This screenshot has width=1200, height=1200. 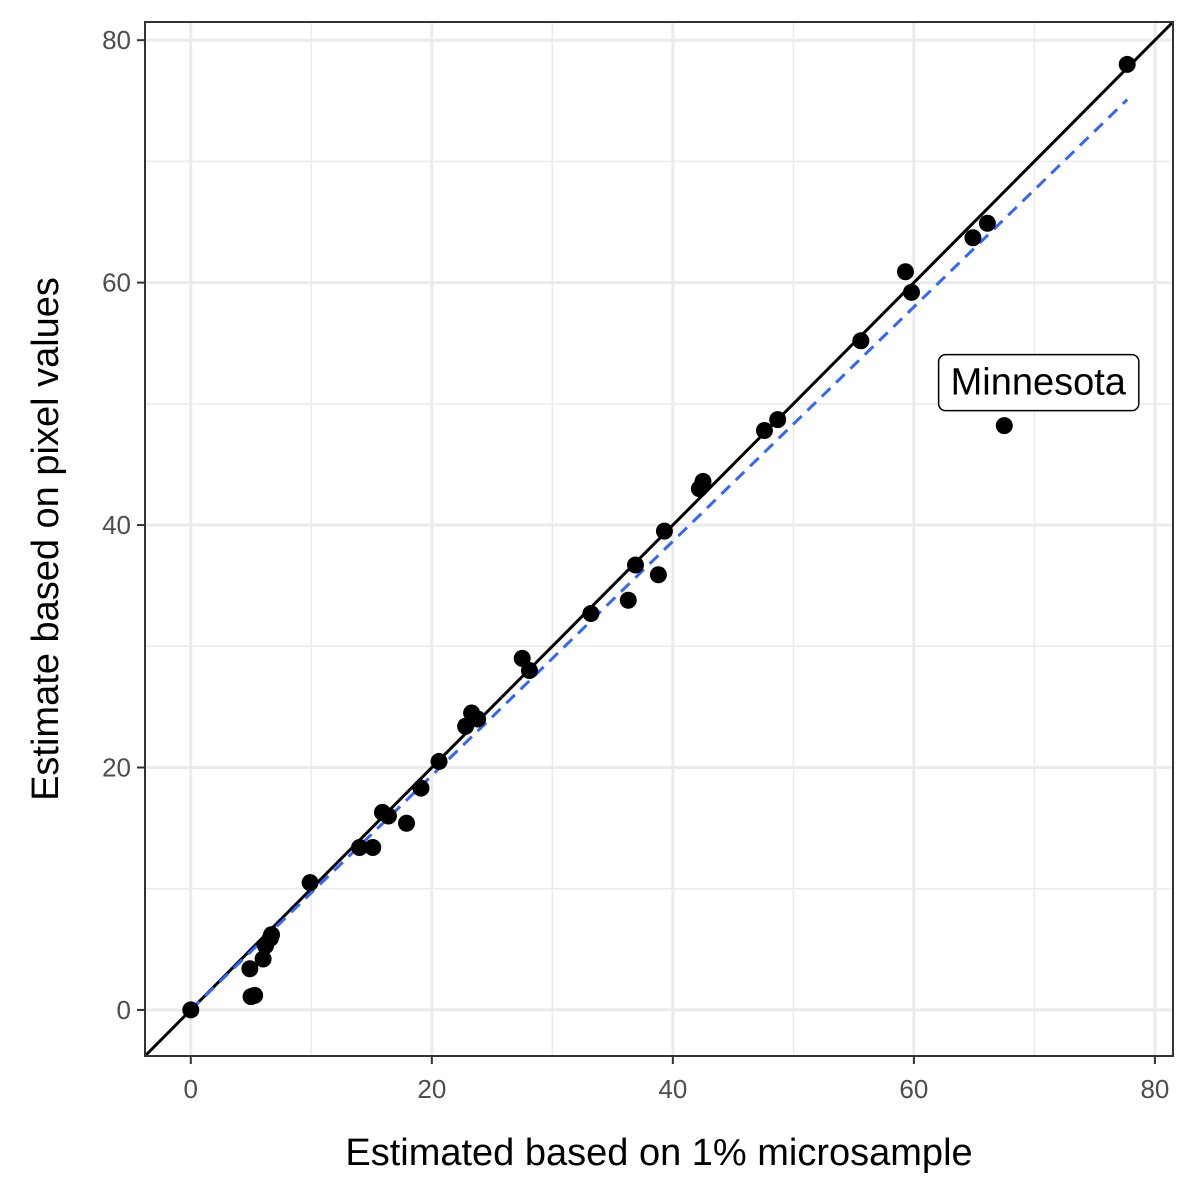 I want to click on annotation-text: Minnesota, so click(x=1039, y=383).